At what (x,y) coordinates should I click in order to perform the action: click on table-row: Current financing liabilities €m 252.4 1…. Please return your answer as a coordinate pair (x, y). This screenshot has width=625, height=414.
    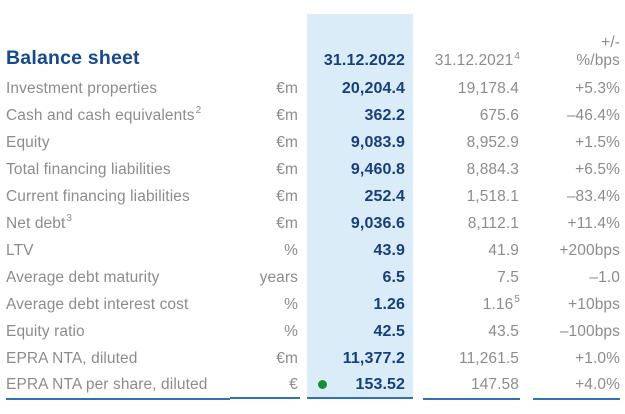
    Looking at the image, I should click on (312, 196).